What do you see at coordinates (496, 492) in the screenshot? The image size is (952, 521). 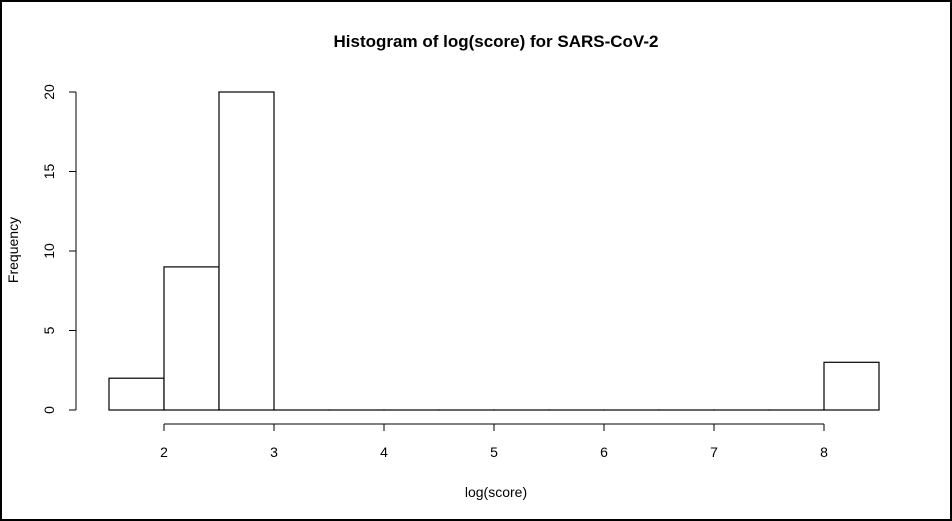 I see `x-axis-label: log(score)` at bounding box center [496, 492].